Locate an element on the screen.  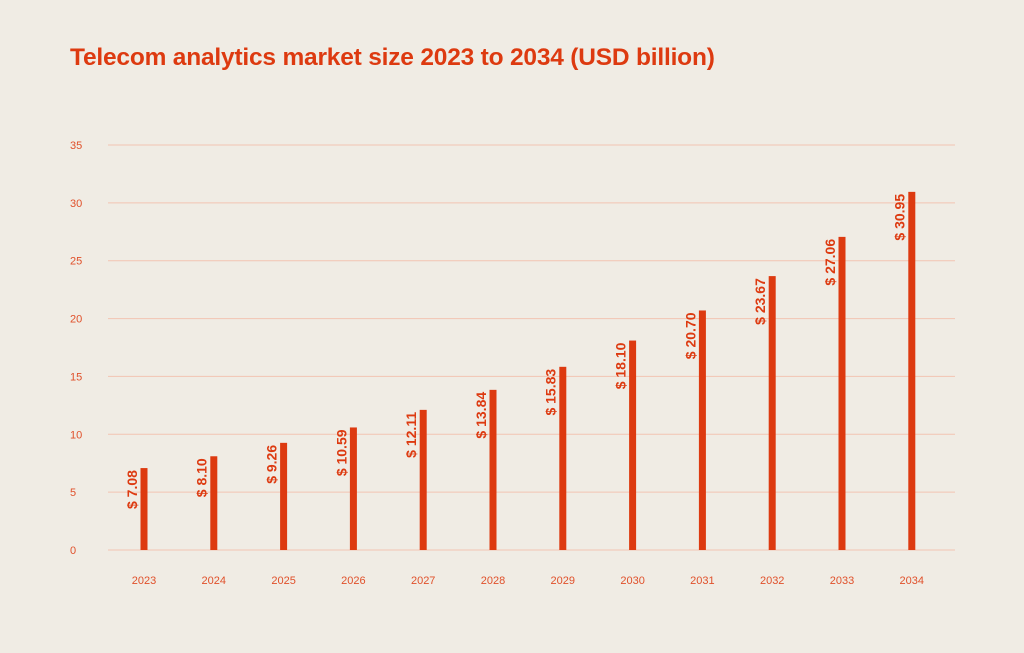
bar-2030 is located at coordinates (633, 445).